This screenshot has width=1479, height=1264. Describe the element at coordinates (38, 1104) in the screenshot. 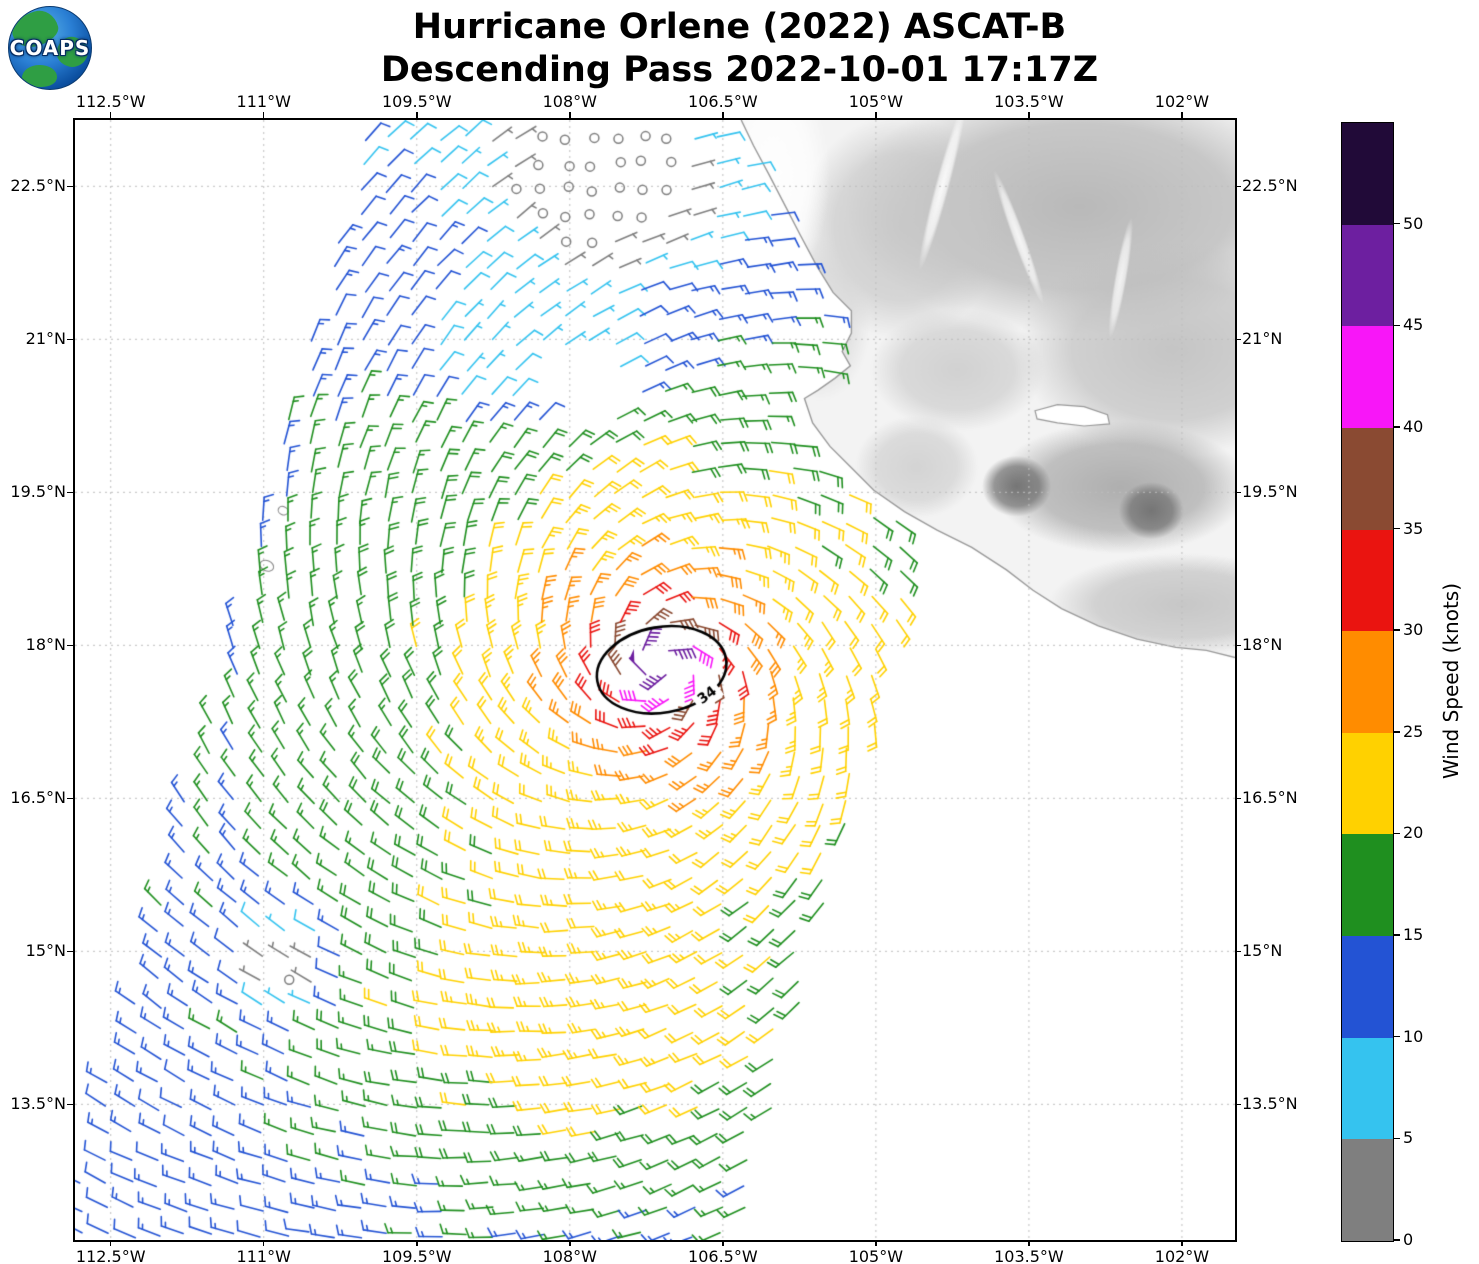

I see `lat-tick-label-left: 13.5°N` at that location.